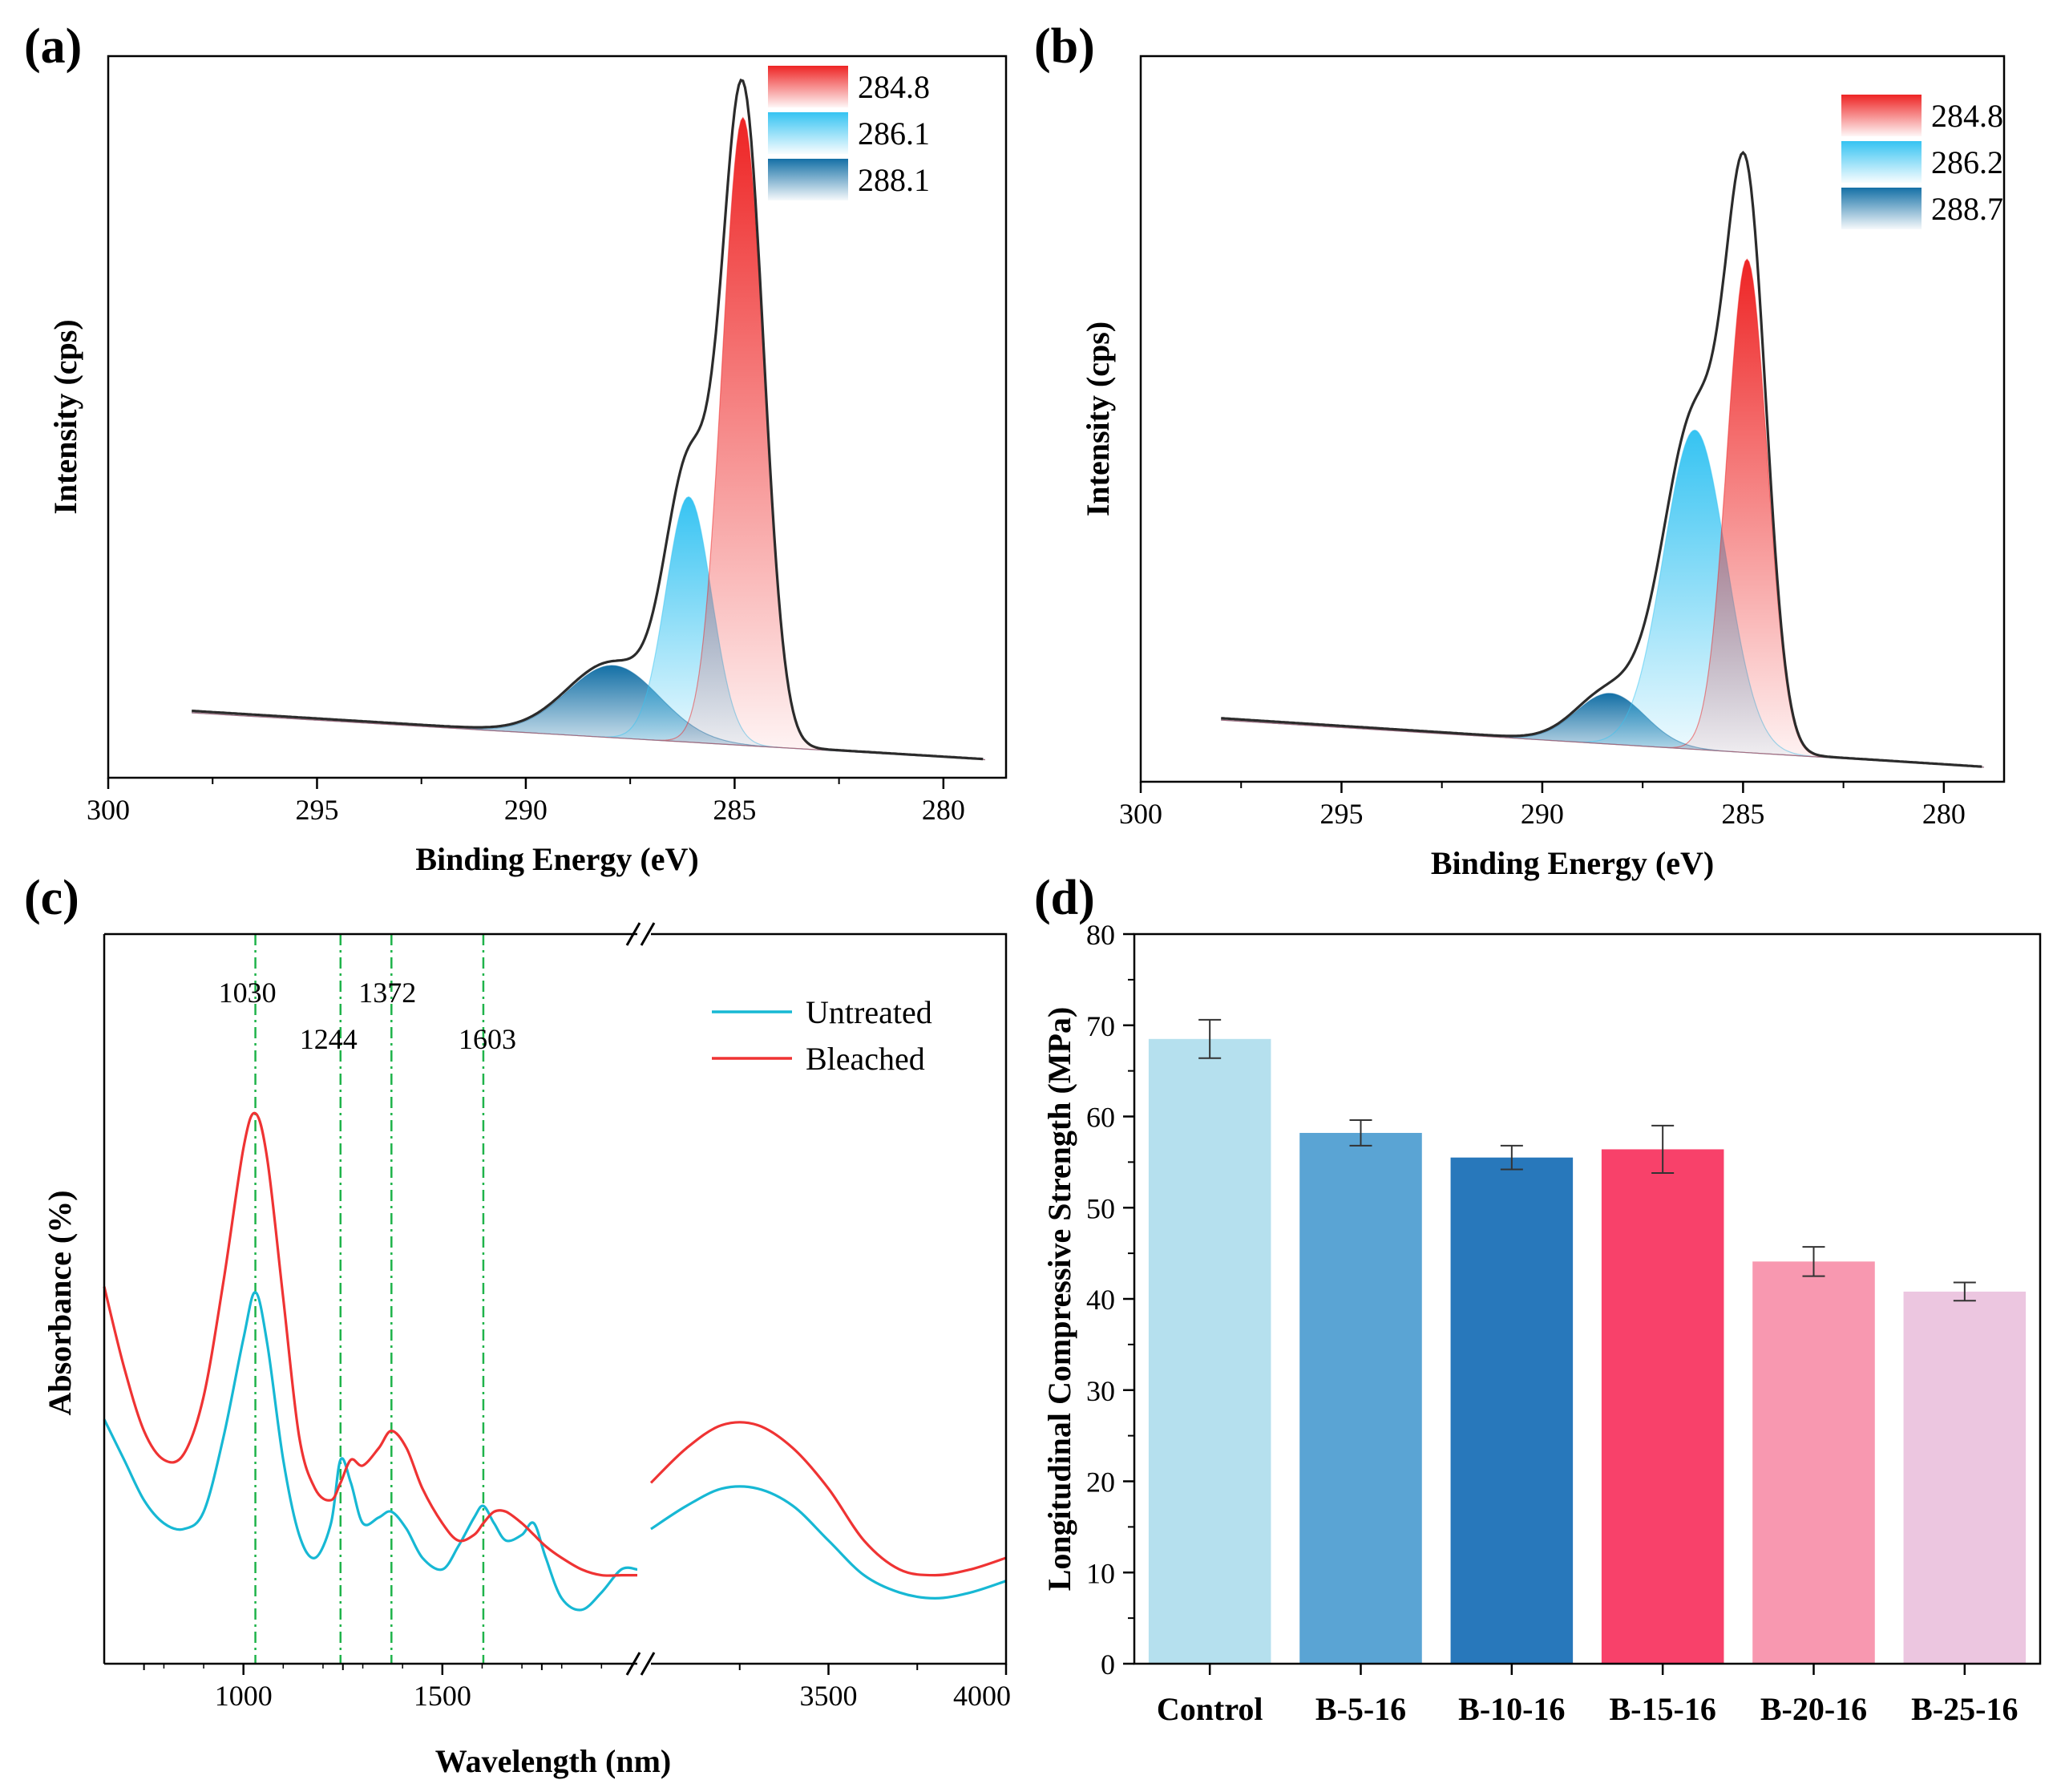 This screenshot has width=2065, height=1792. I want to click on y-tick-label: 80, so click(1100, 935).